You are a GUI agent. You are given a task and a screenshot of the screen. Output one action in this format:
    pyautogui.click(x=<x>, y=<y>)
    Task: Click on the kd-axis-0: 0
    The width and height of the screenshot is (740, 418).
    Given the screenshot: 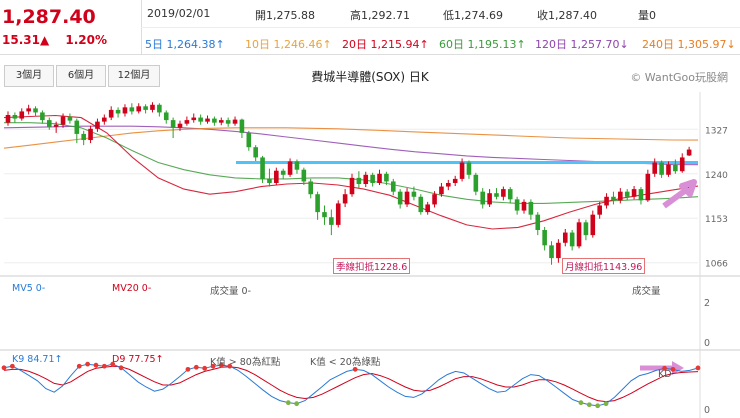 What is the action you would take?
    pyautogui.click(x=707, y=410)
    